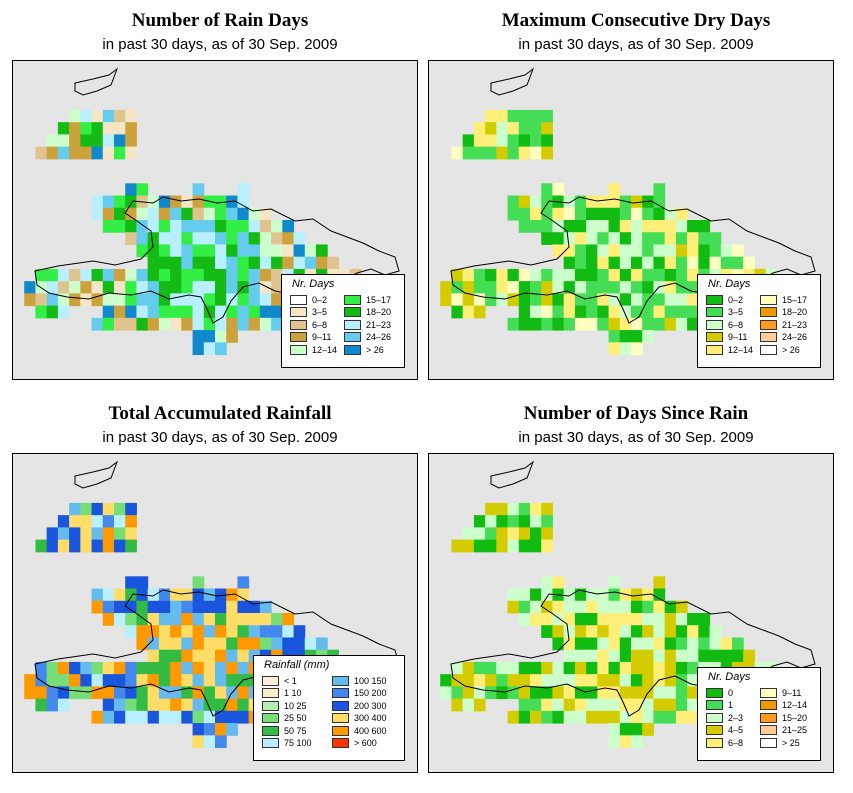  What do you see at coordinates (379, 337) in the screenshot?
I see `legend-label: 24–26` at bounding box center [379, 337].